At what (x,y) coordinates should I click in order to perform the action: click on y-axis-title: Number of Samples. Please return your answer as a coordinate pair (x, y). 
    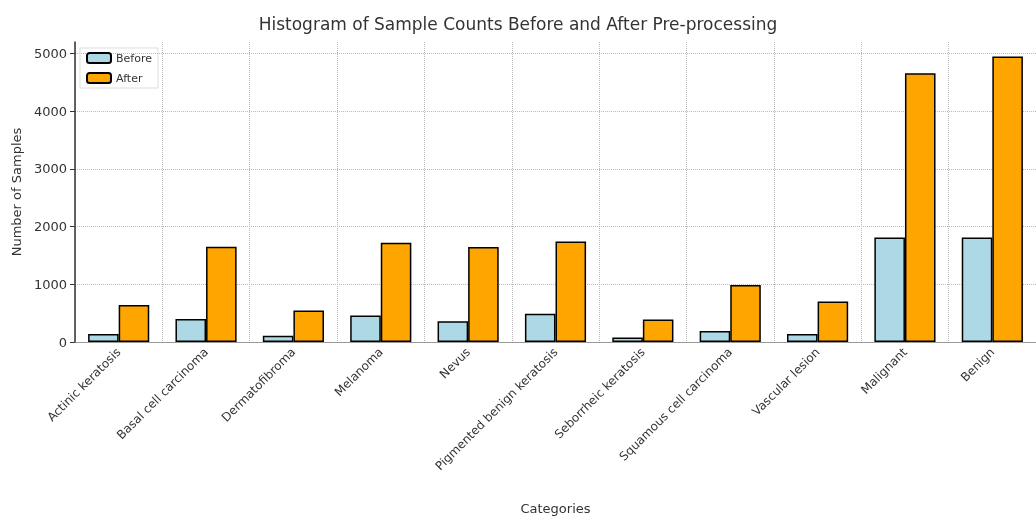
    Looking at the image, I should click on (17, 192).